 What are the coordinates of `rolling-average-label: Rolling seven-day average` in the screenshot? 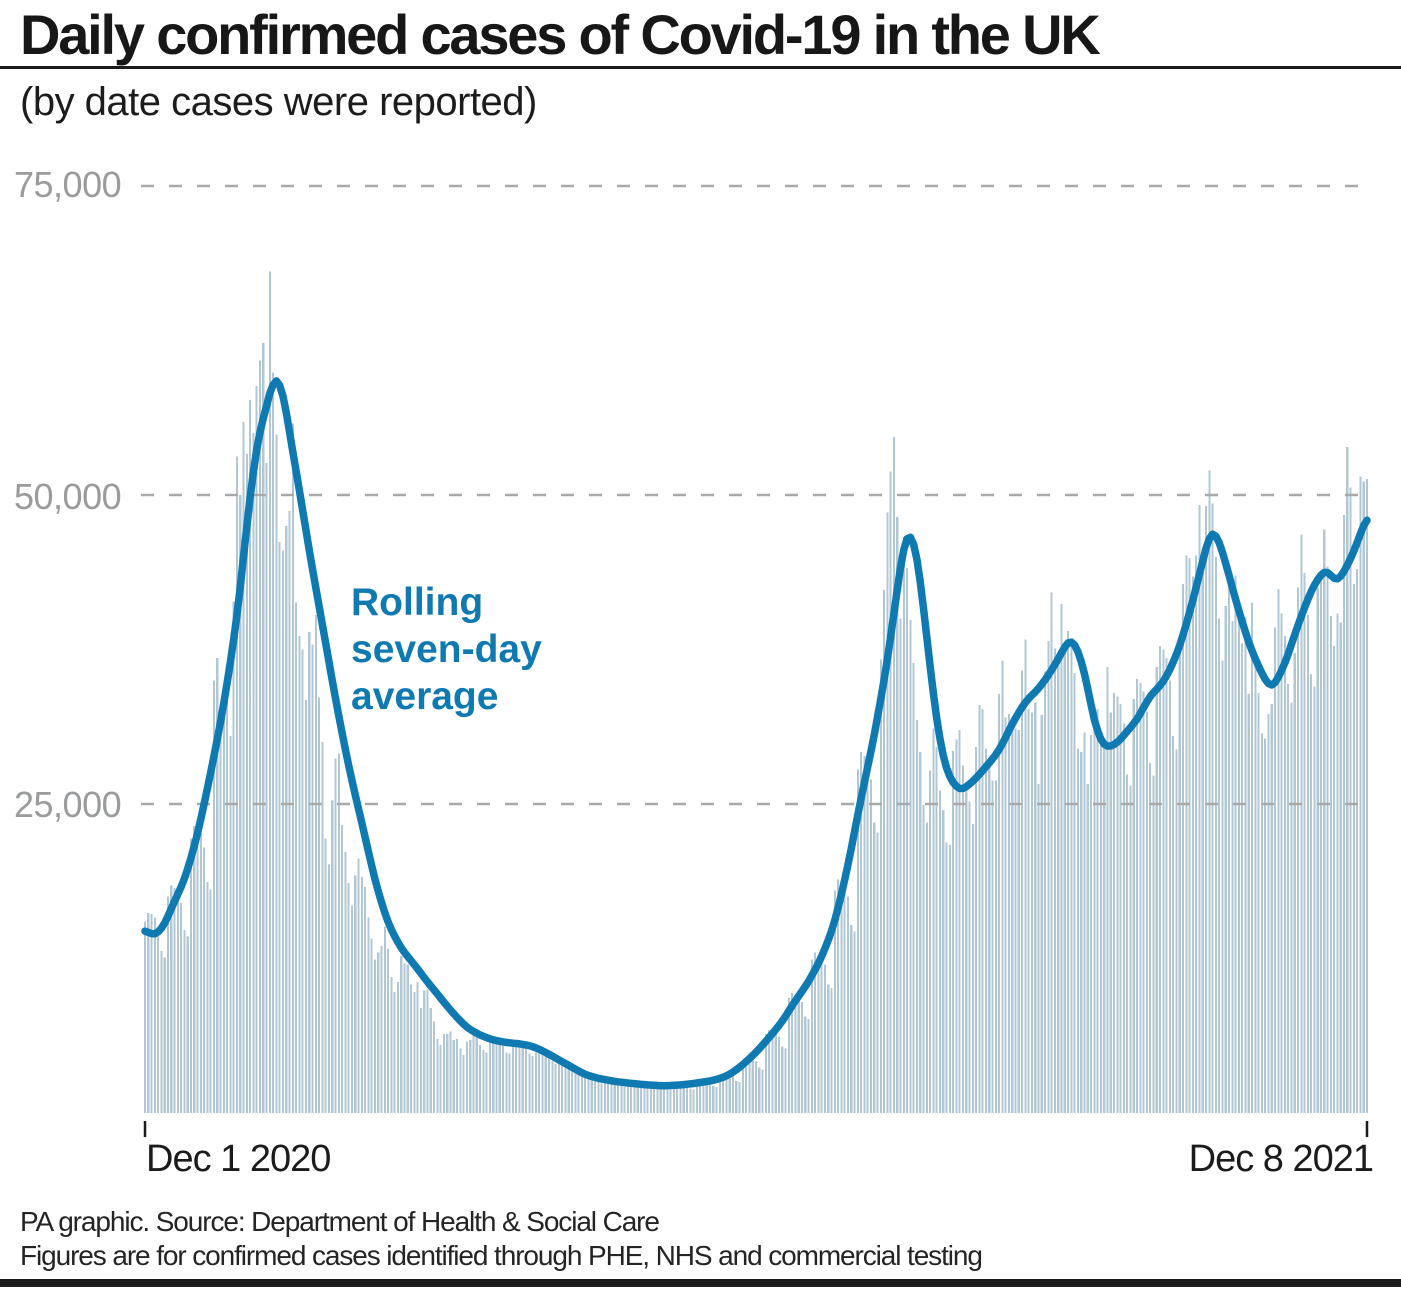 It's located at (446, 649).